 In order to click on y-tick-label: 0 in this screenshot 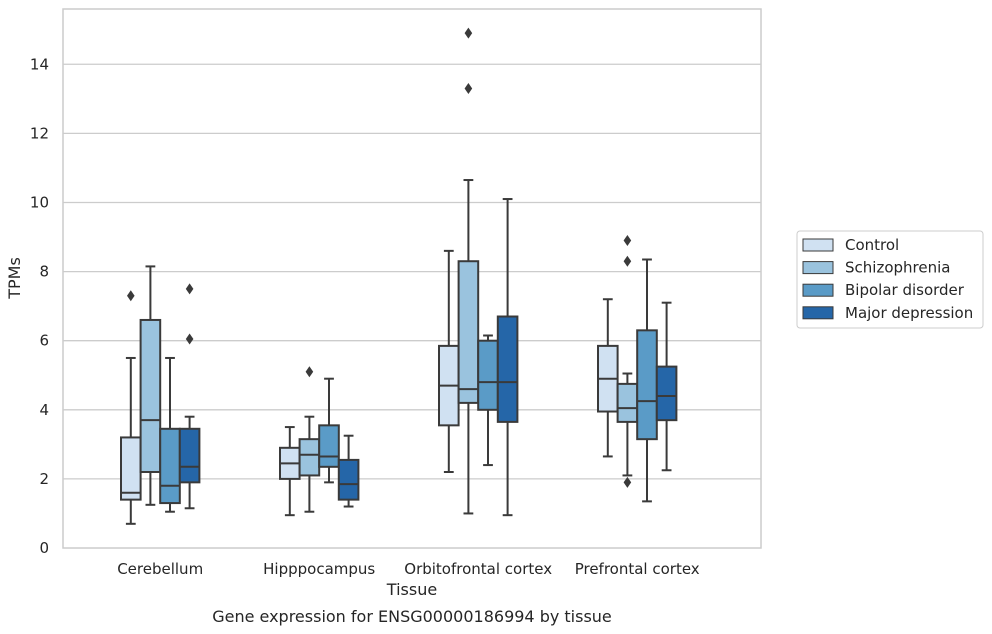, I will do `click(44, 548)`.